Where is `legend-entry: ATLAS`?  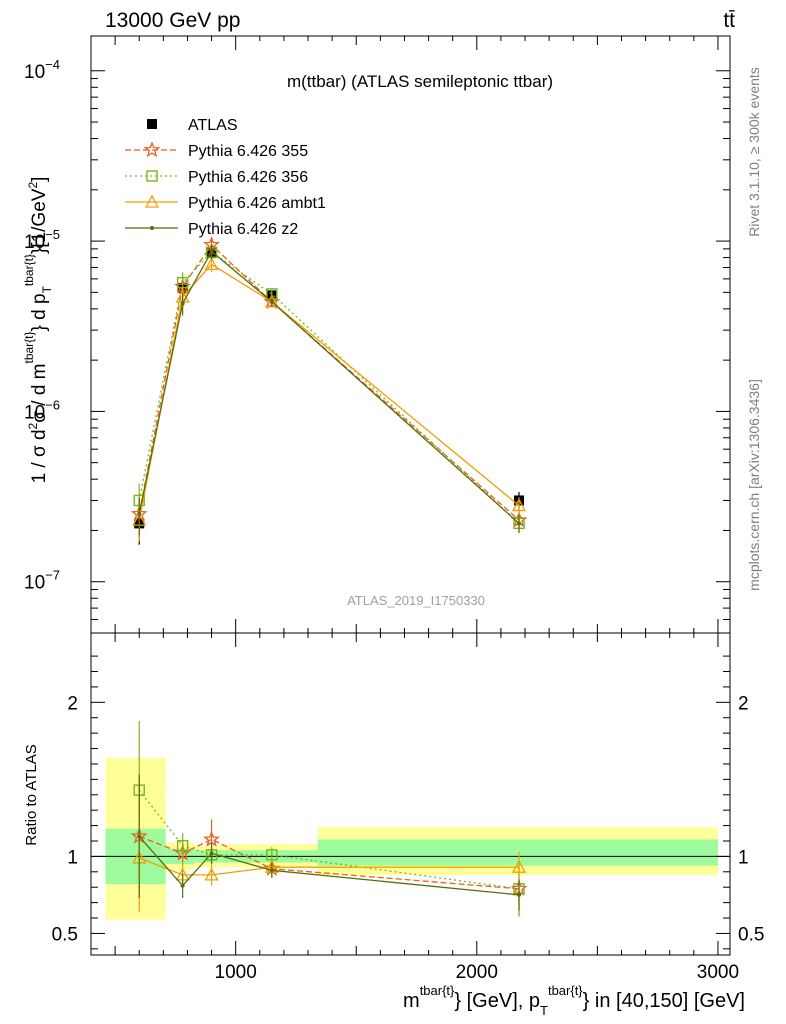
legend-entry: ATLAS is located at coordinates (192, 125).